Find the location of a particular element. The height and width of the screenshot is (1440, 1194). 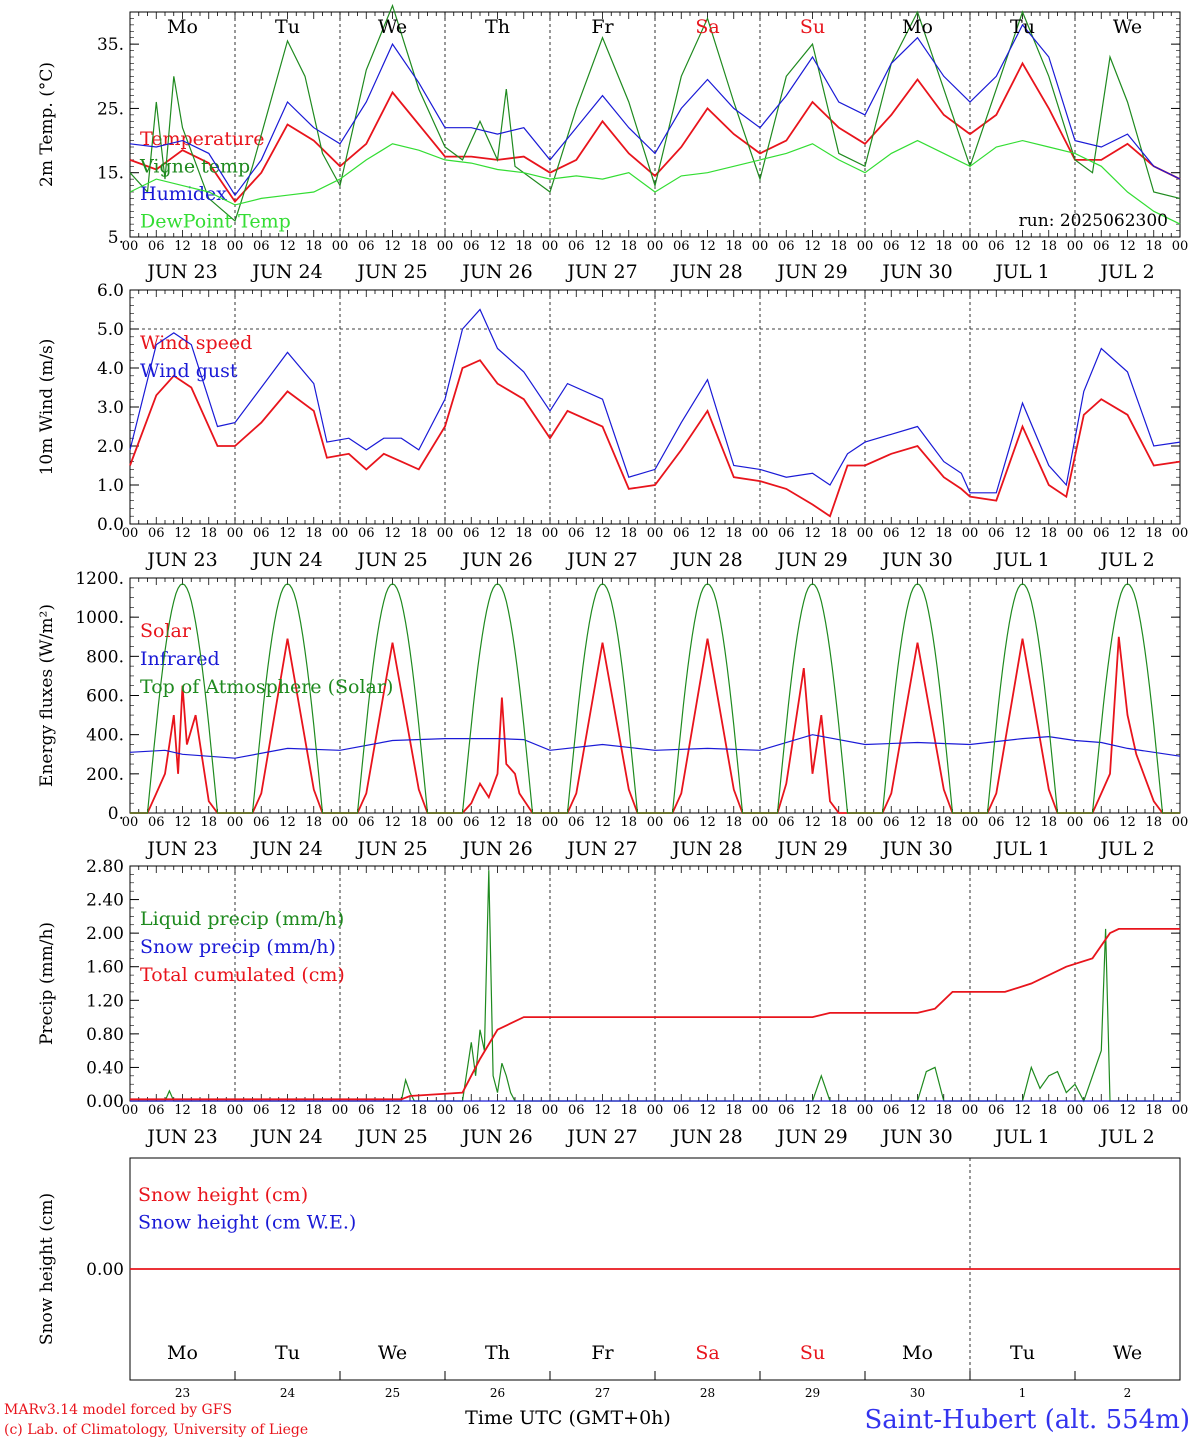

weekday-label: Su is located at coordinates (812, 27).